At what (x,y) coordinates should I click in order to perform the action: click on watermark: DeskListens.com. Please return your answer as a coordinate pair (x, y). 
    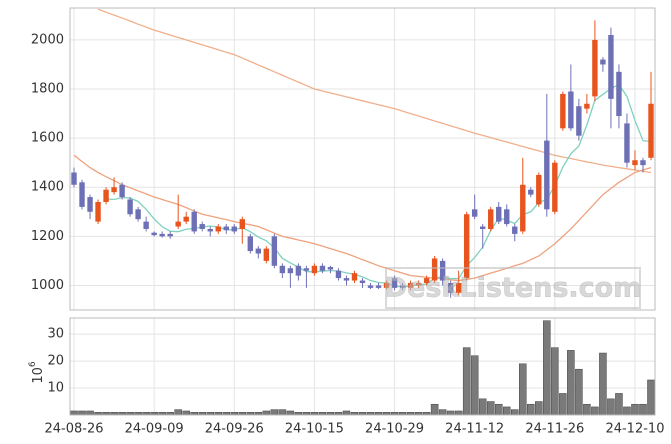
    Looking at the image, I should click on (513, 288).